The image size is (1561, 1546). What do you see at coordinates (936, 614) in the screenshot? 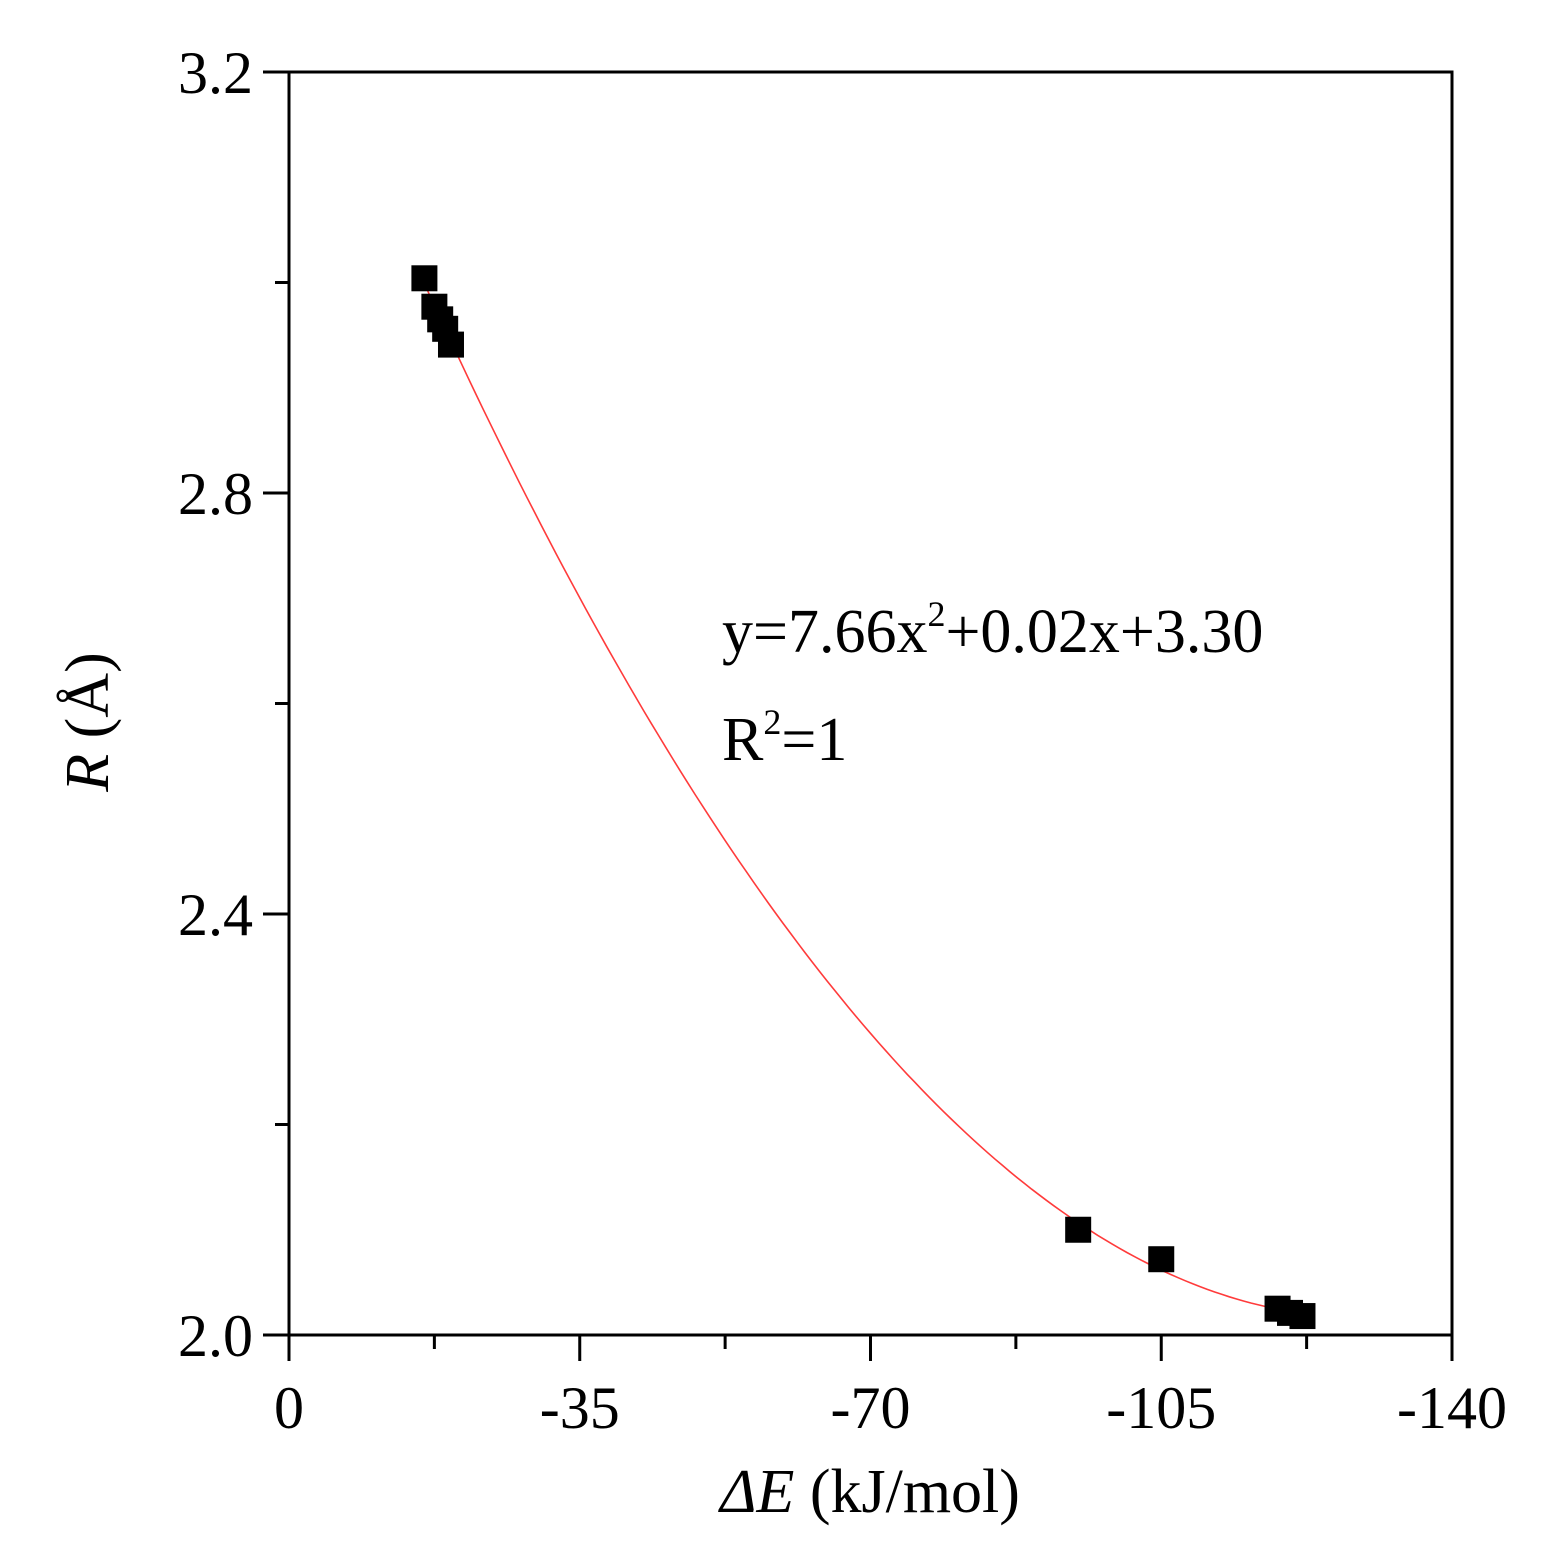
I see `fit-equation-exponent: 2` at bounding box center [936, 614].